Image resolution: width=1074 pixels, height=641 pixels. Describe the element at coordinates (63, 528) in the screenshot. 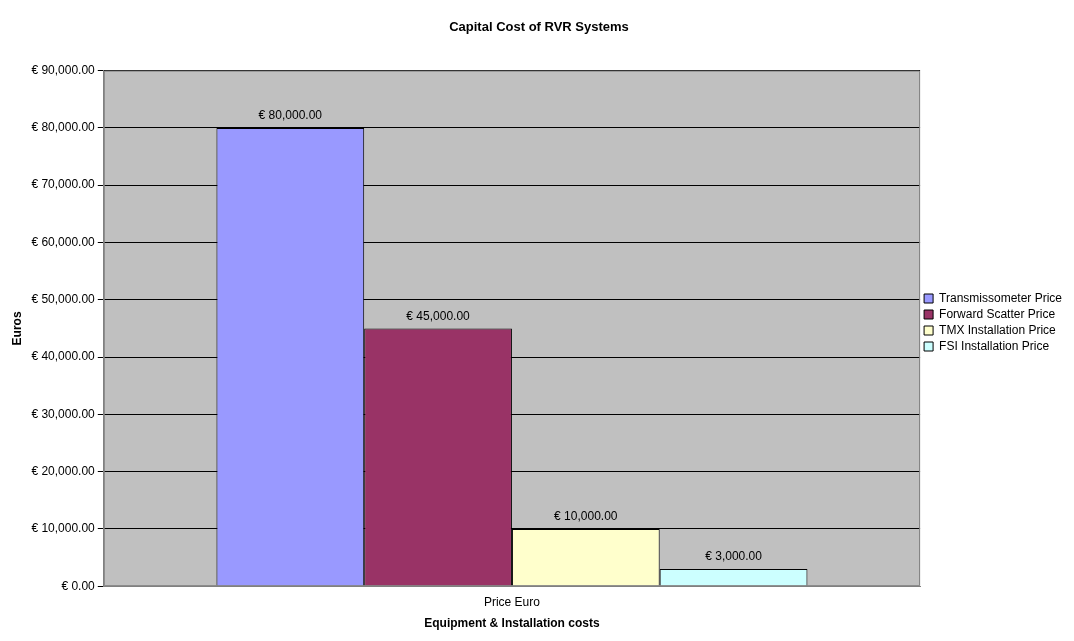

I see `y-tick-label: € 10,000.00` at that location.